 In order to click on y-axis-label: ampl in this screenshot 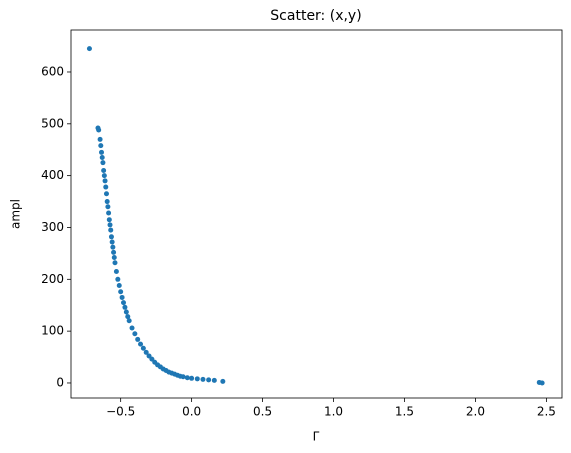, I will do `click(16, 214)`.